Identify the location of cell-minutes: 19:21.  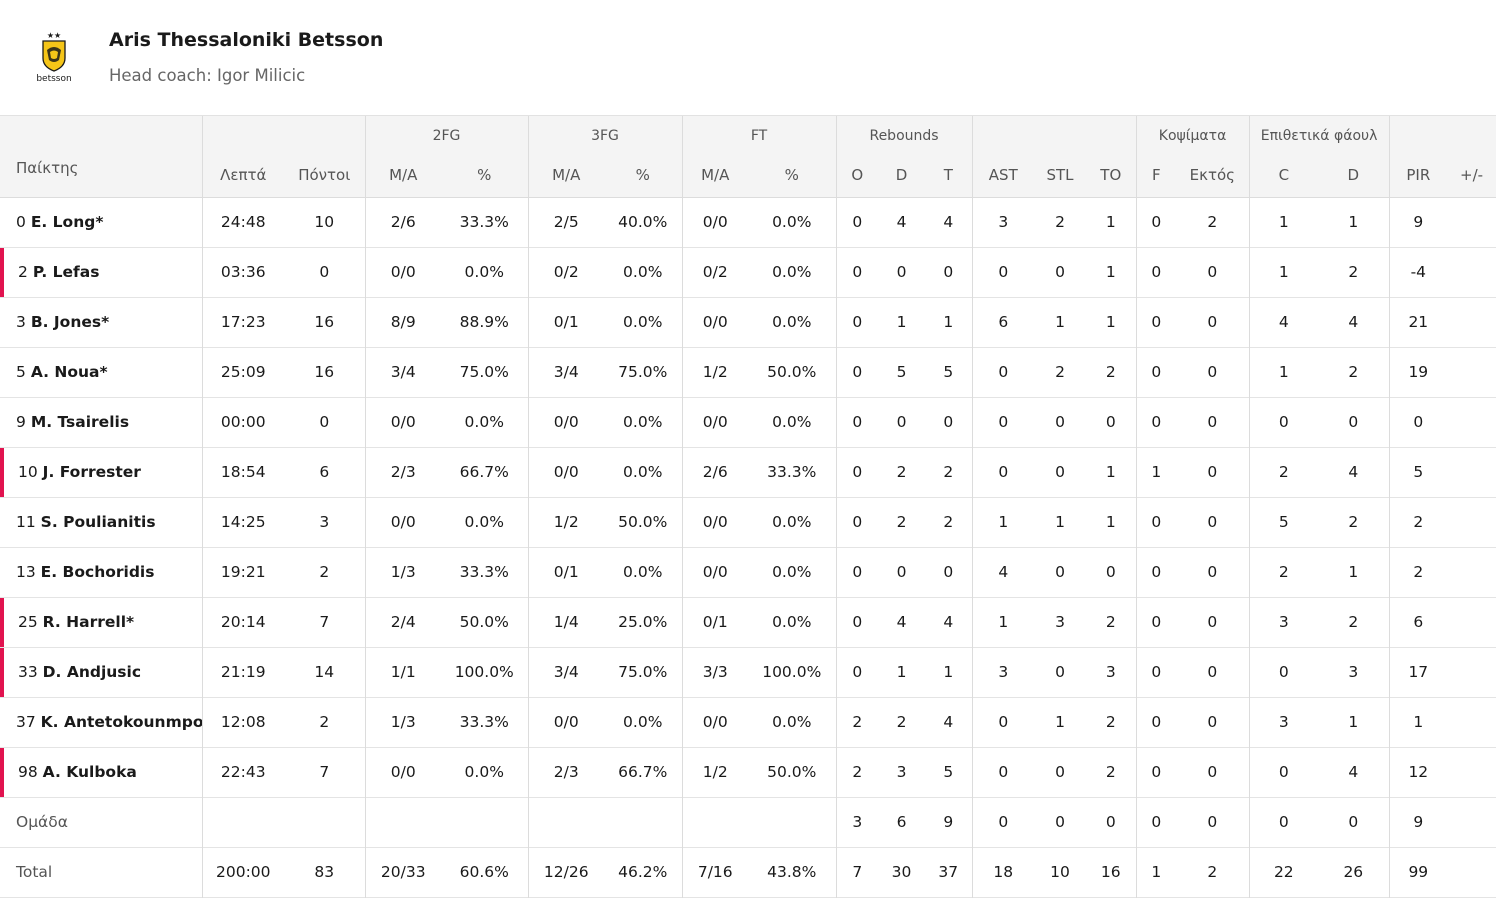
(242, 572).